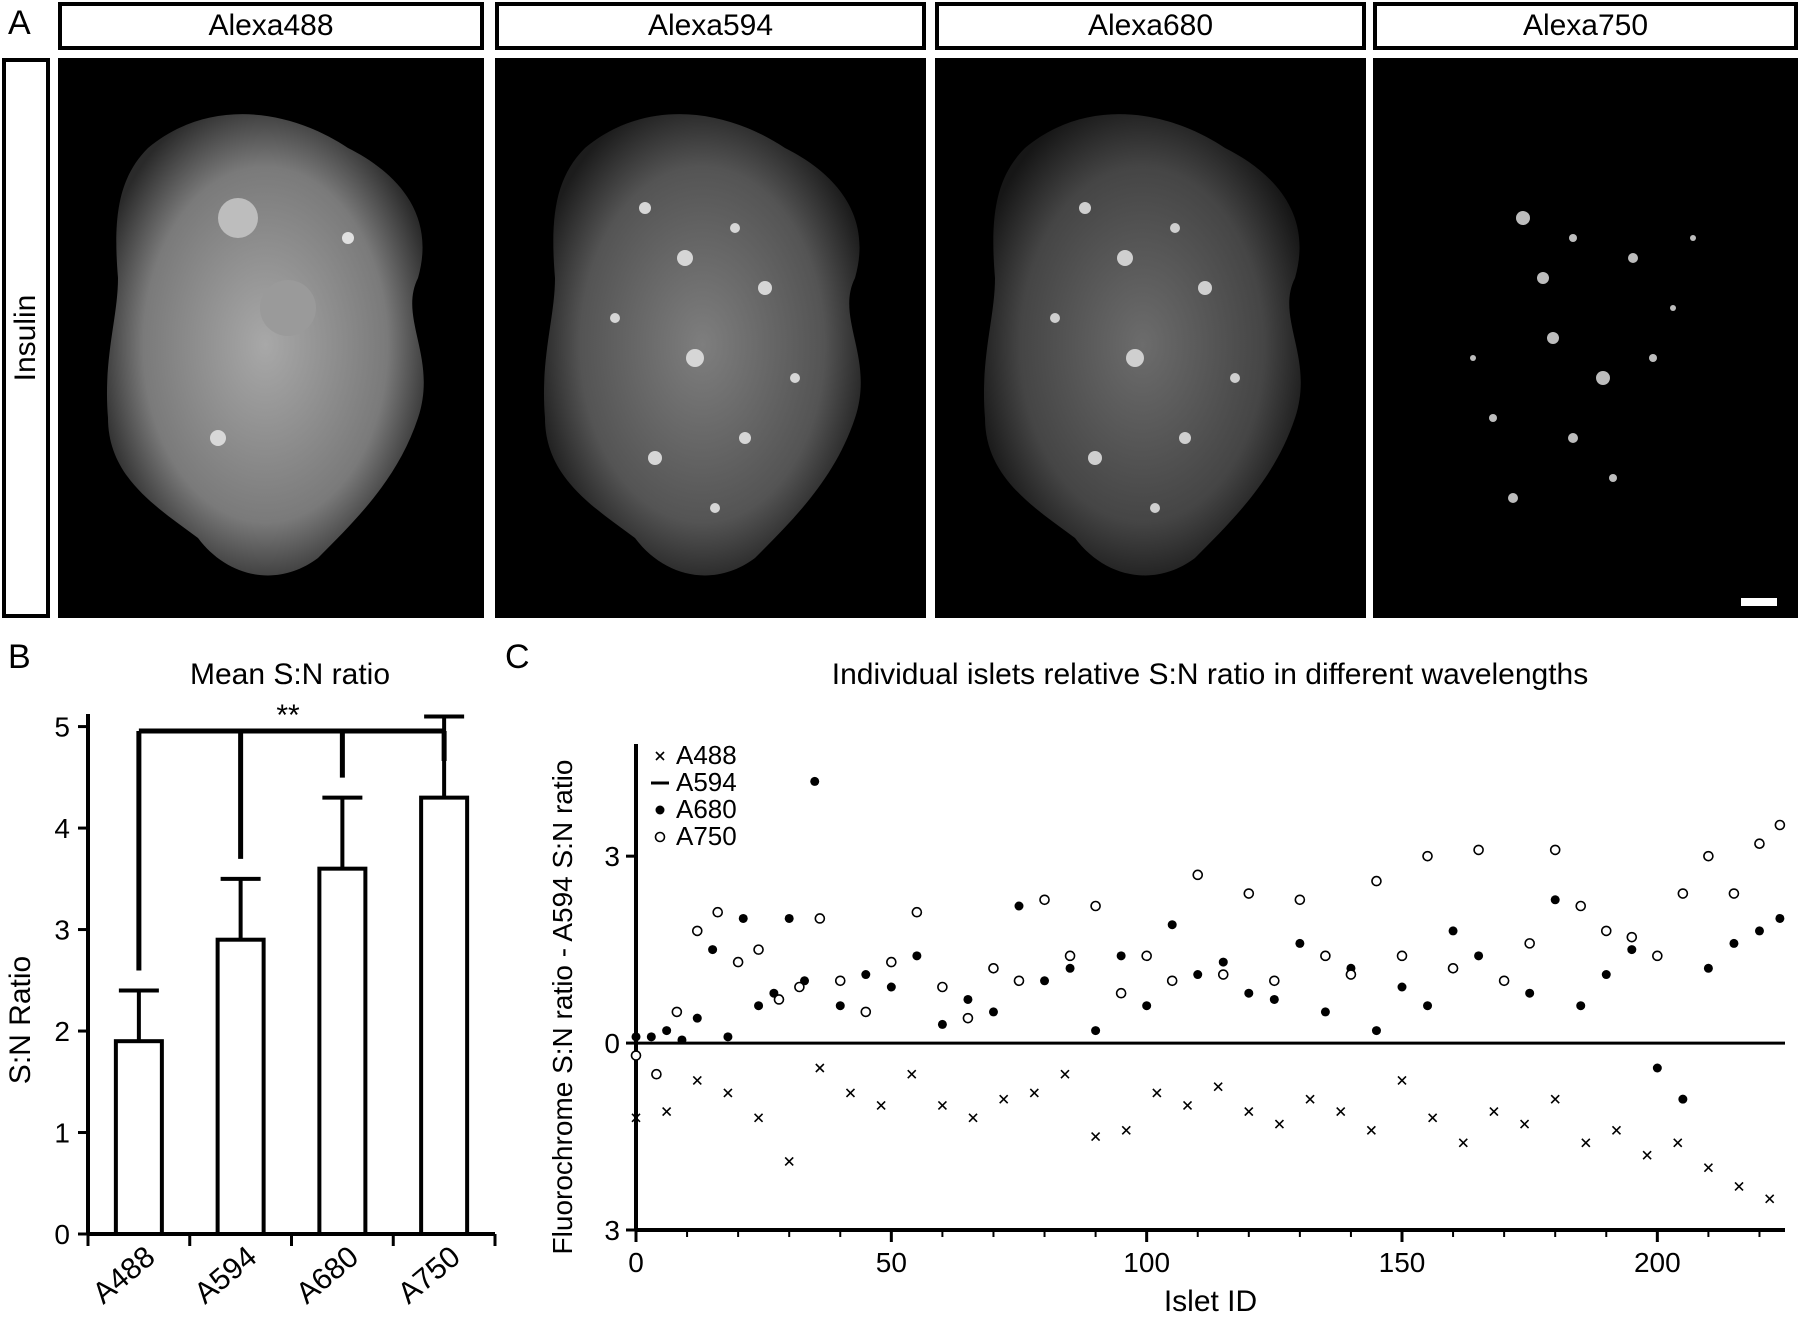 This screenshot has width=1800, height=1320. What do you see at coordinates (1585, 26) in the screenshot?
I see `column-label-alexa750: Alexa750` at bounding box center [1585, 26].